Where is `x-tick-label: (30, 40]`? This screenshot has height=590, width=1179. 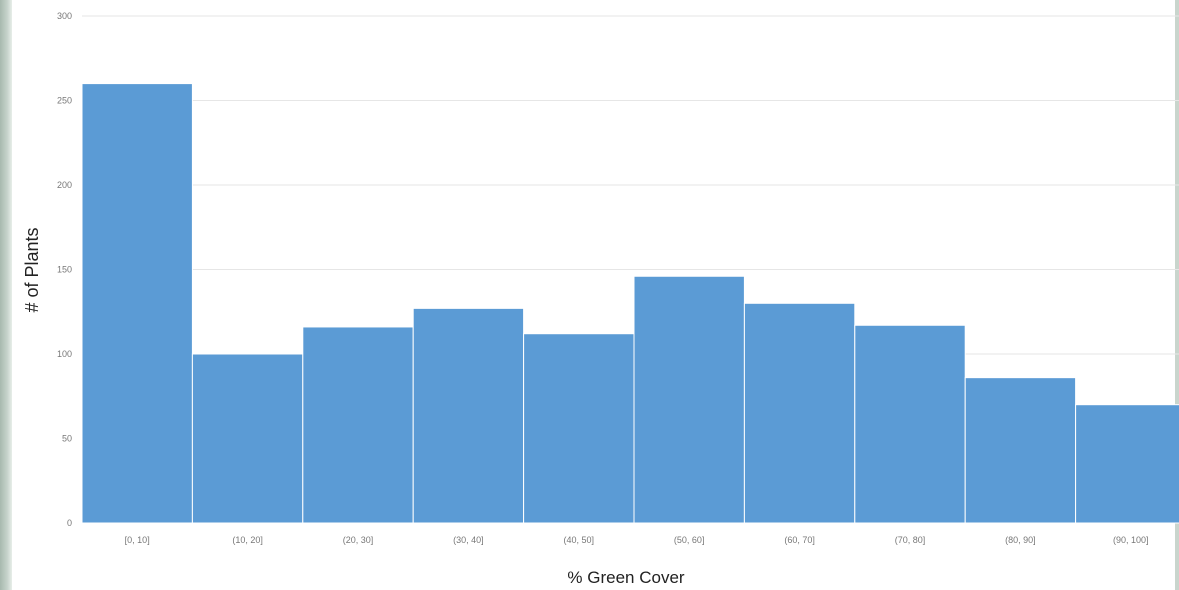 x-tick-label: (30, 40] is located at coordinates (468, 540).